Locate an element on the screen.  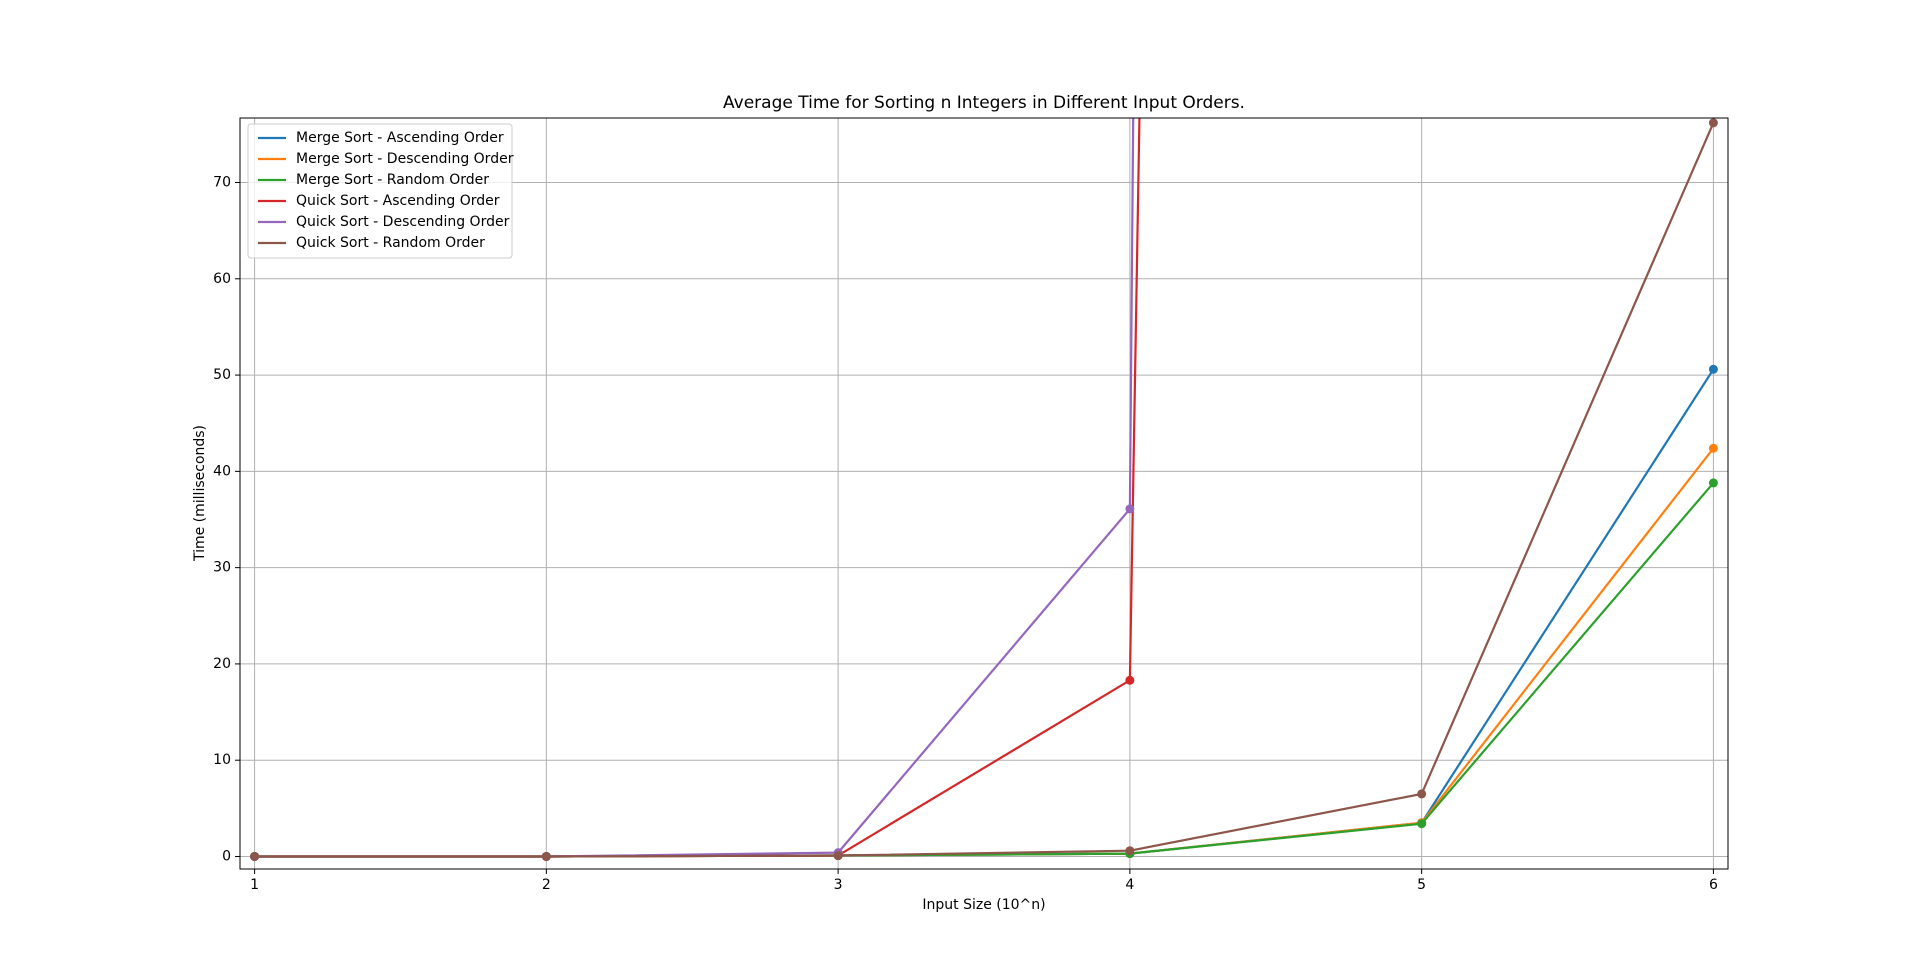
y-tick-label: 10 is located at coordinates (222, 760).